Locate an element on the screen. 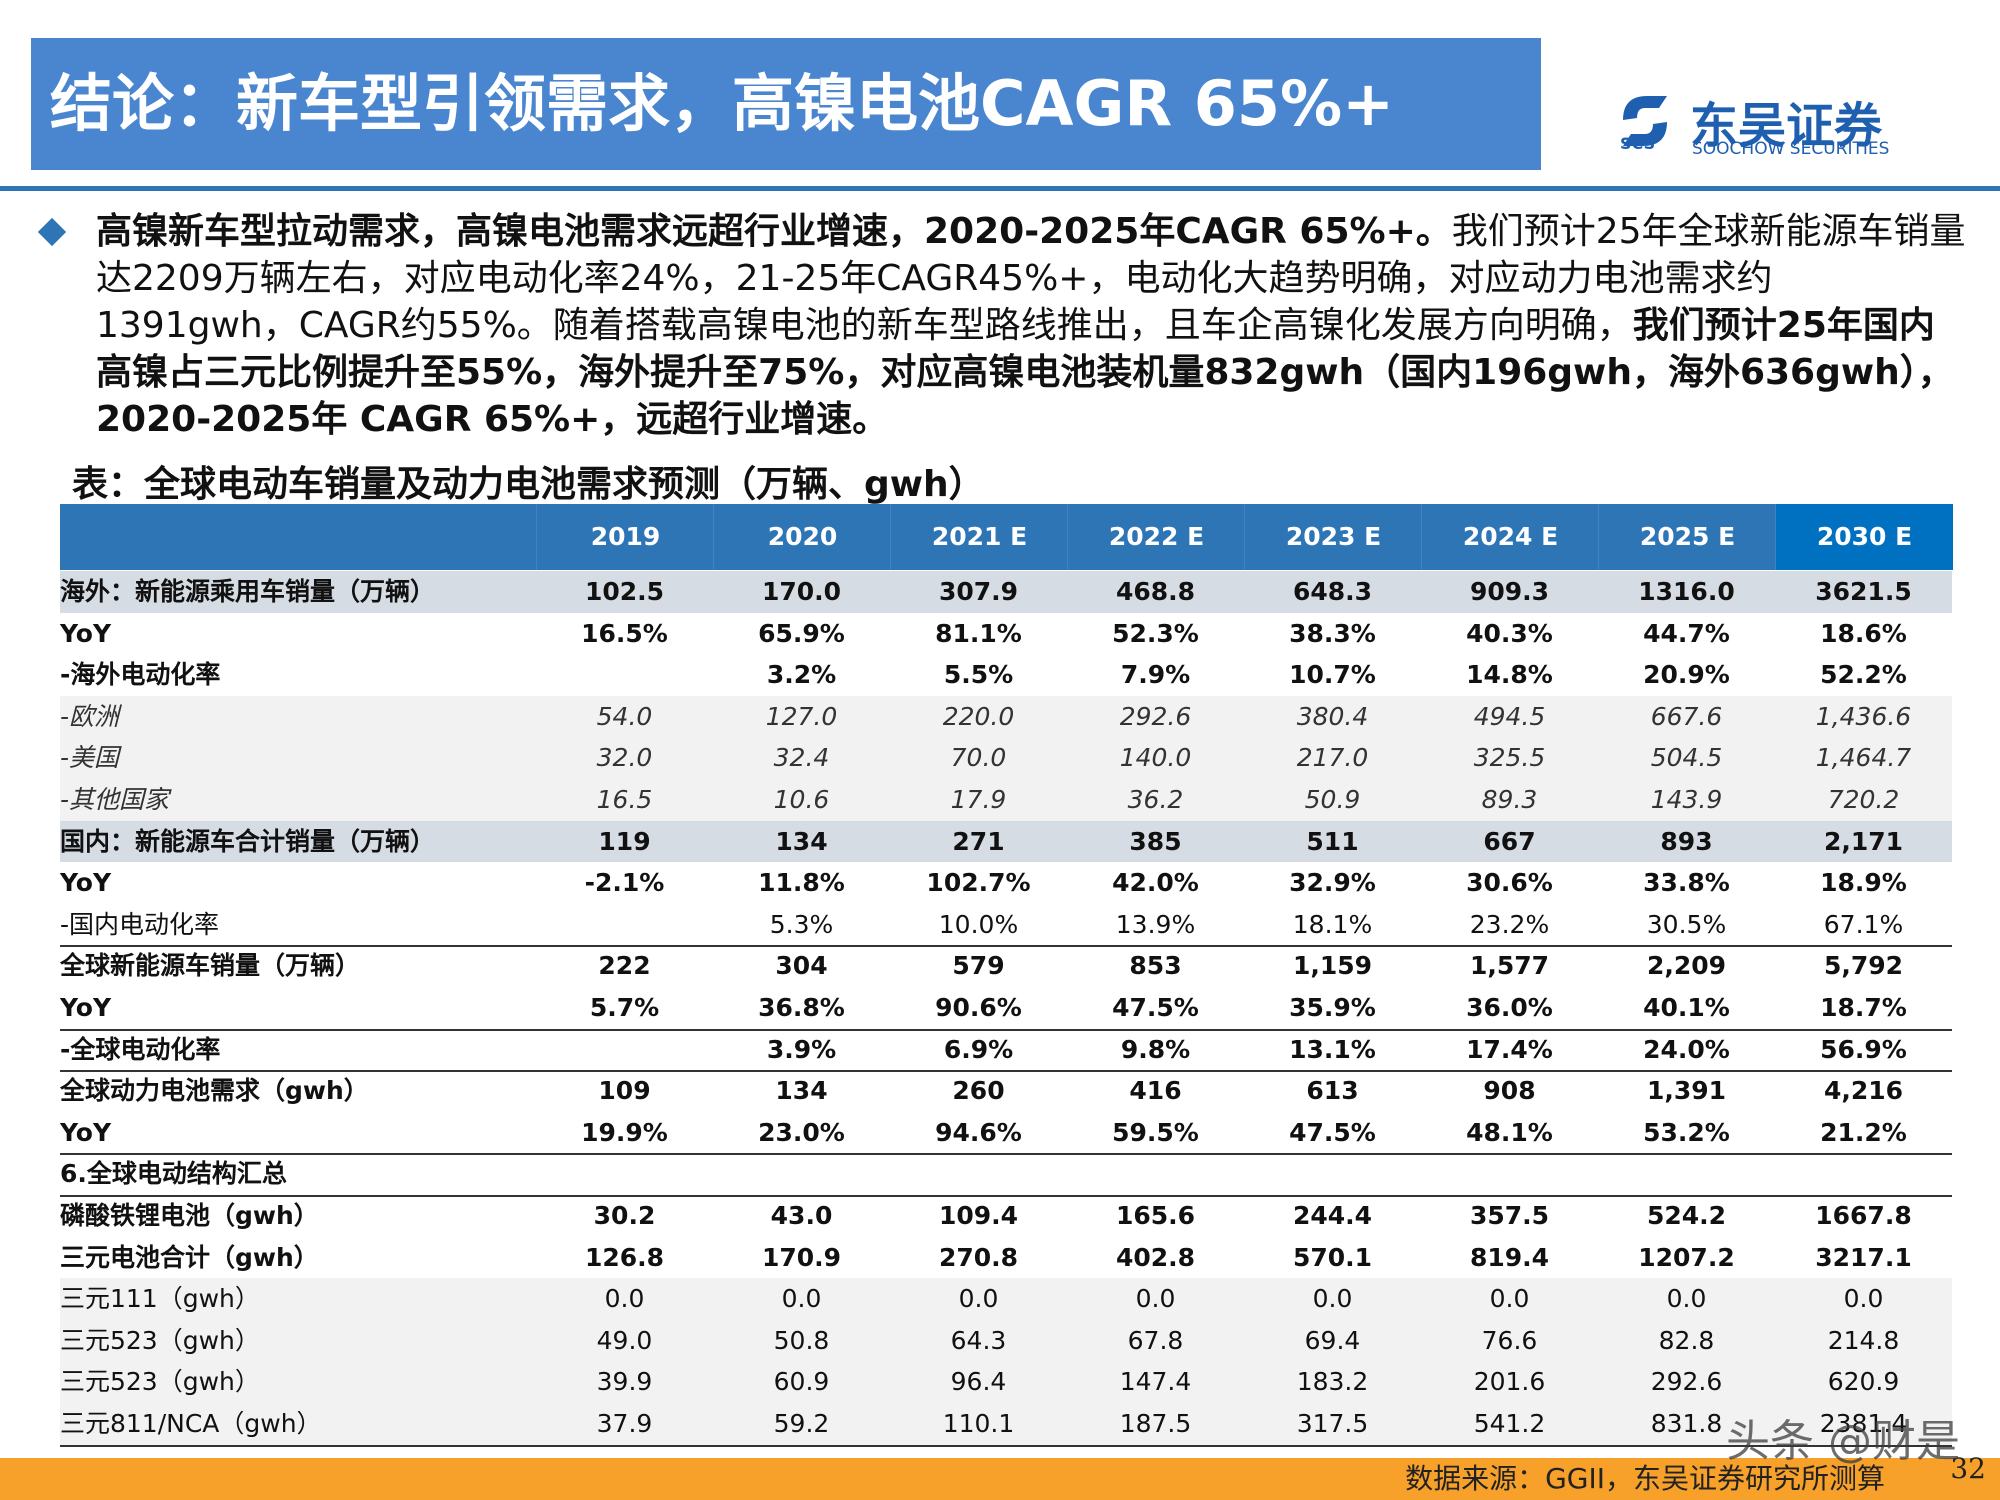  table-cell: 620.9 is located at coordinates (1863, 1382).